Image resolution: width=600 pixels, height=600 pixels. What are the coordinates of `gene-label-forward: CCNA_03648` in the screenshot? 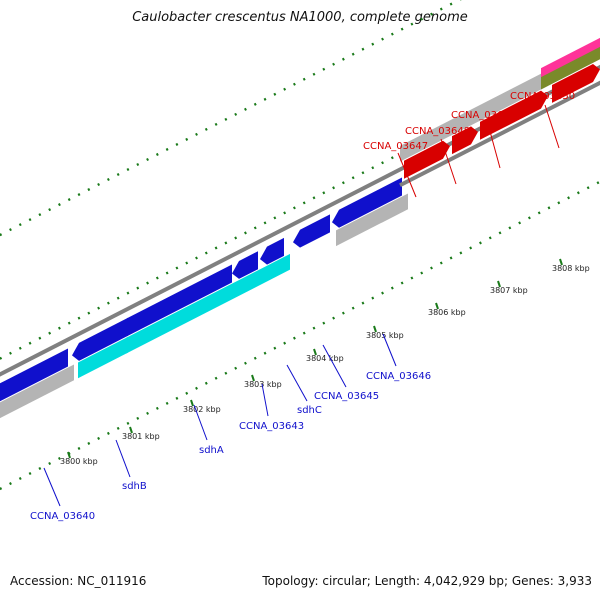 It's located at (437, 131).